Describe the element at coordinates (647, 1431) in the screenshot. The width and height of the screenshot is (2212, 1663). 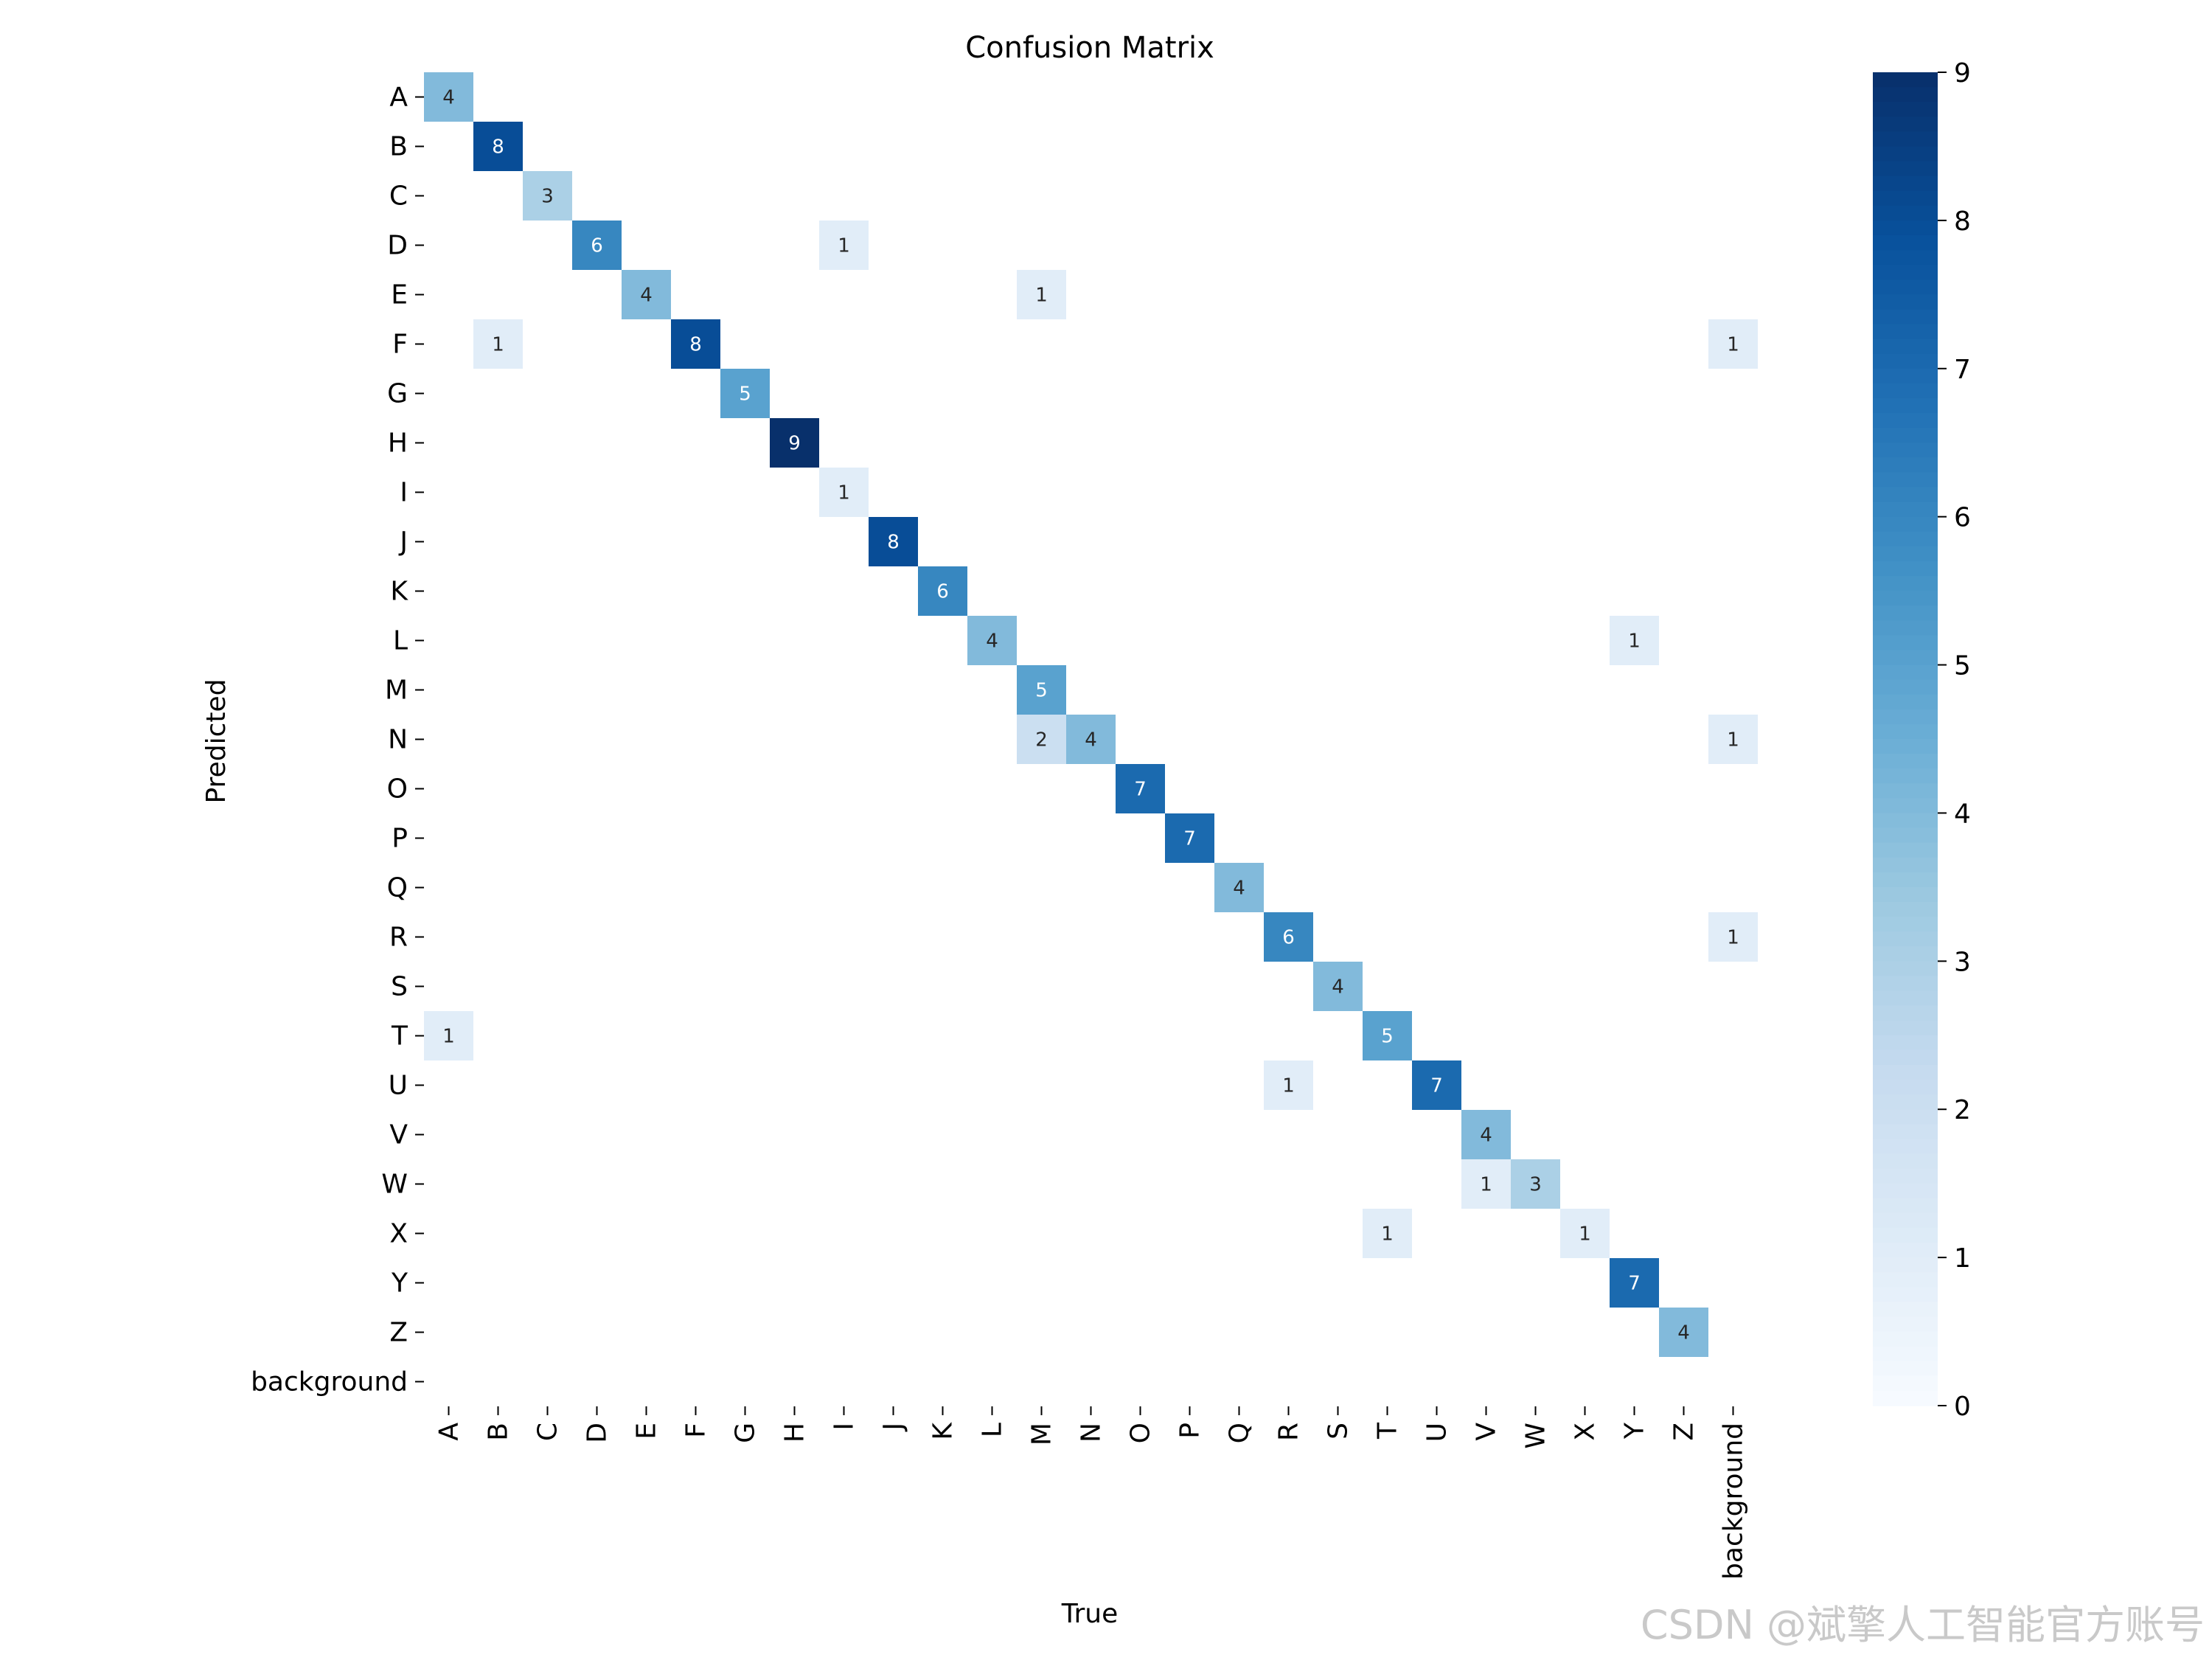
I see `x-tick-label: E` at that location.